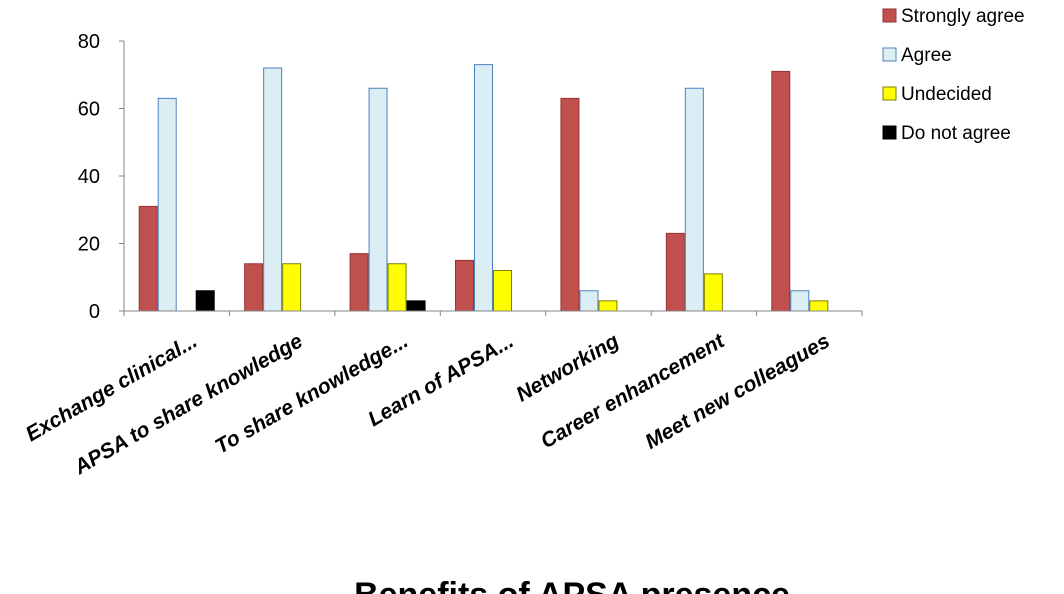 This screenshot has width=1064, height=594. Describe the element at coordinates (94, 312) in the screenshot. I see `y-tick-label: 0` at that location.